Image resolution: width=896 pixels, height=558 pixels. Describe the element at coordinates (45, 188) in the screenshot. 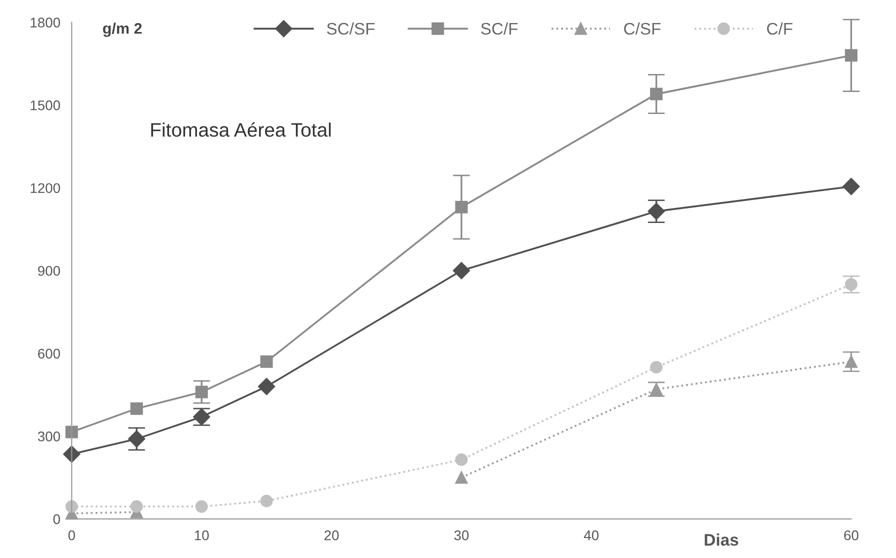

I see `y-tick-label: 1200` at that location.